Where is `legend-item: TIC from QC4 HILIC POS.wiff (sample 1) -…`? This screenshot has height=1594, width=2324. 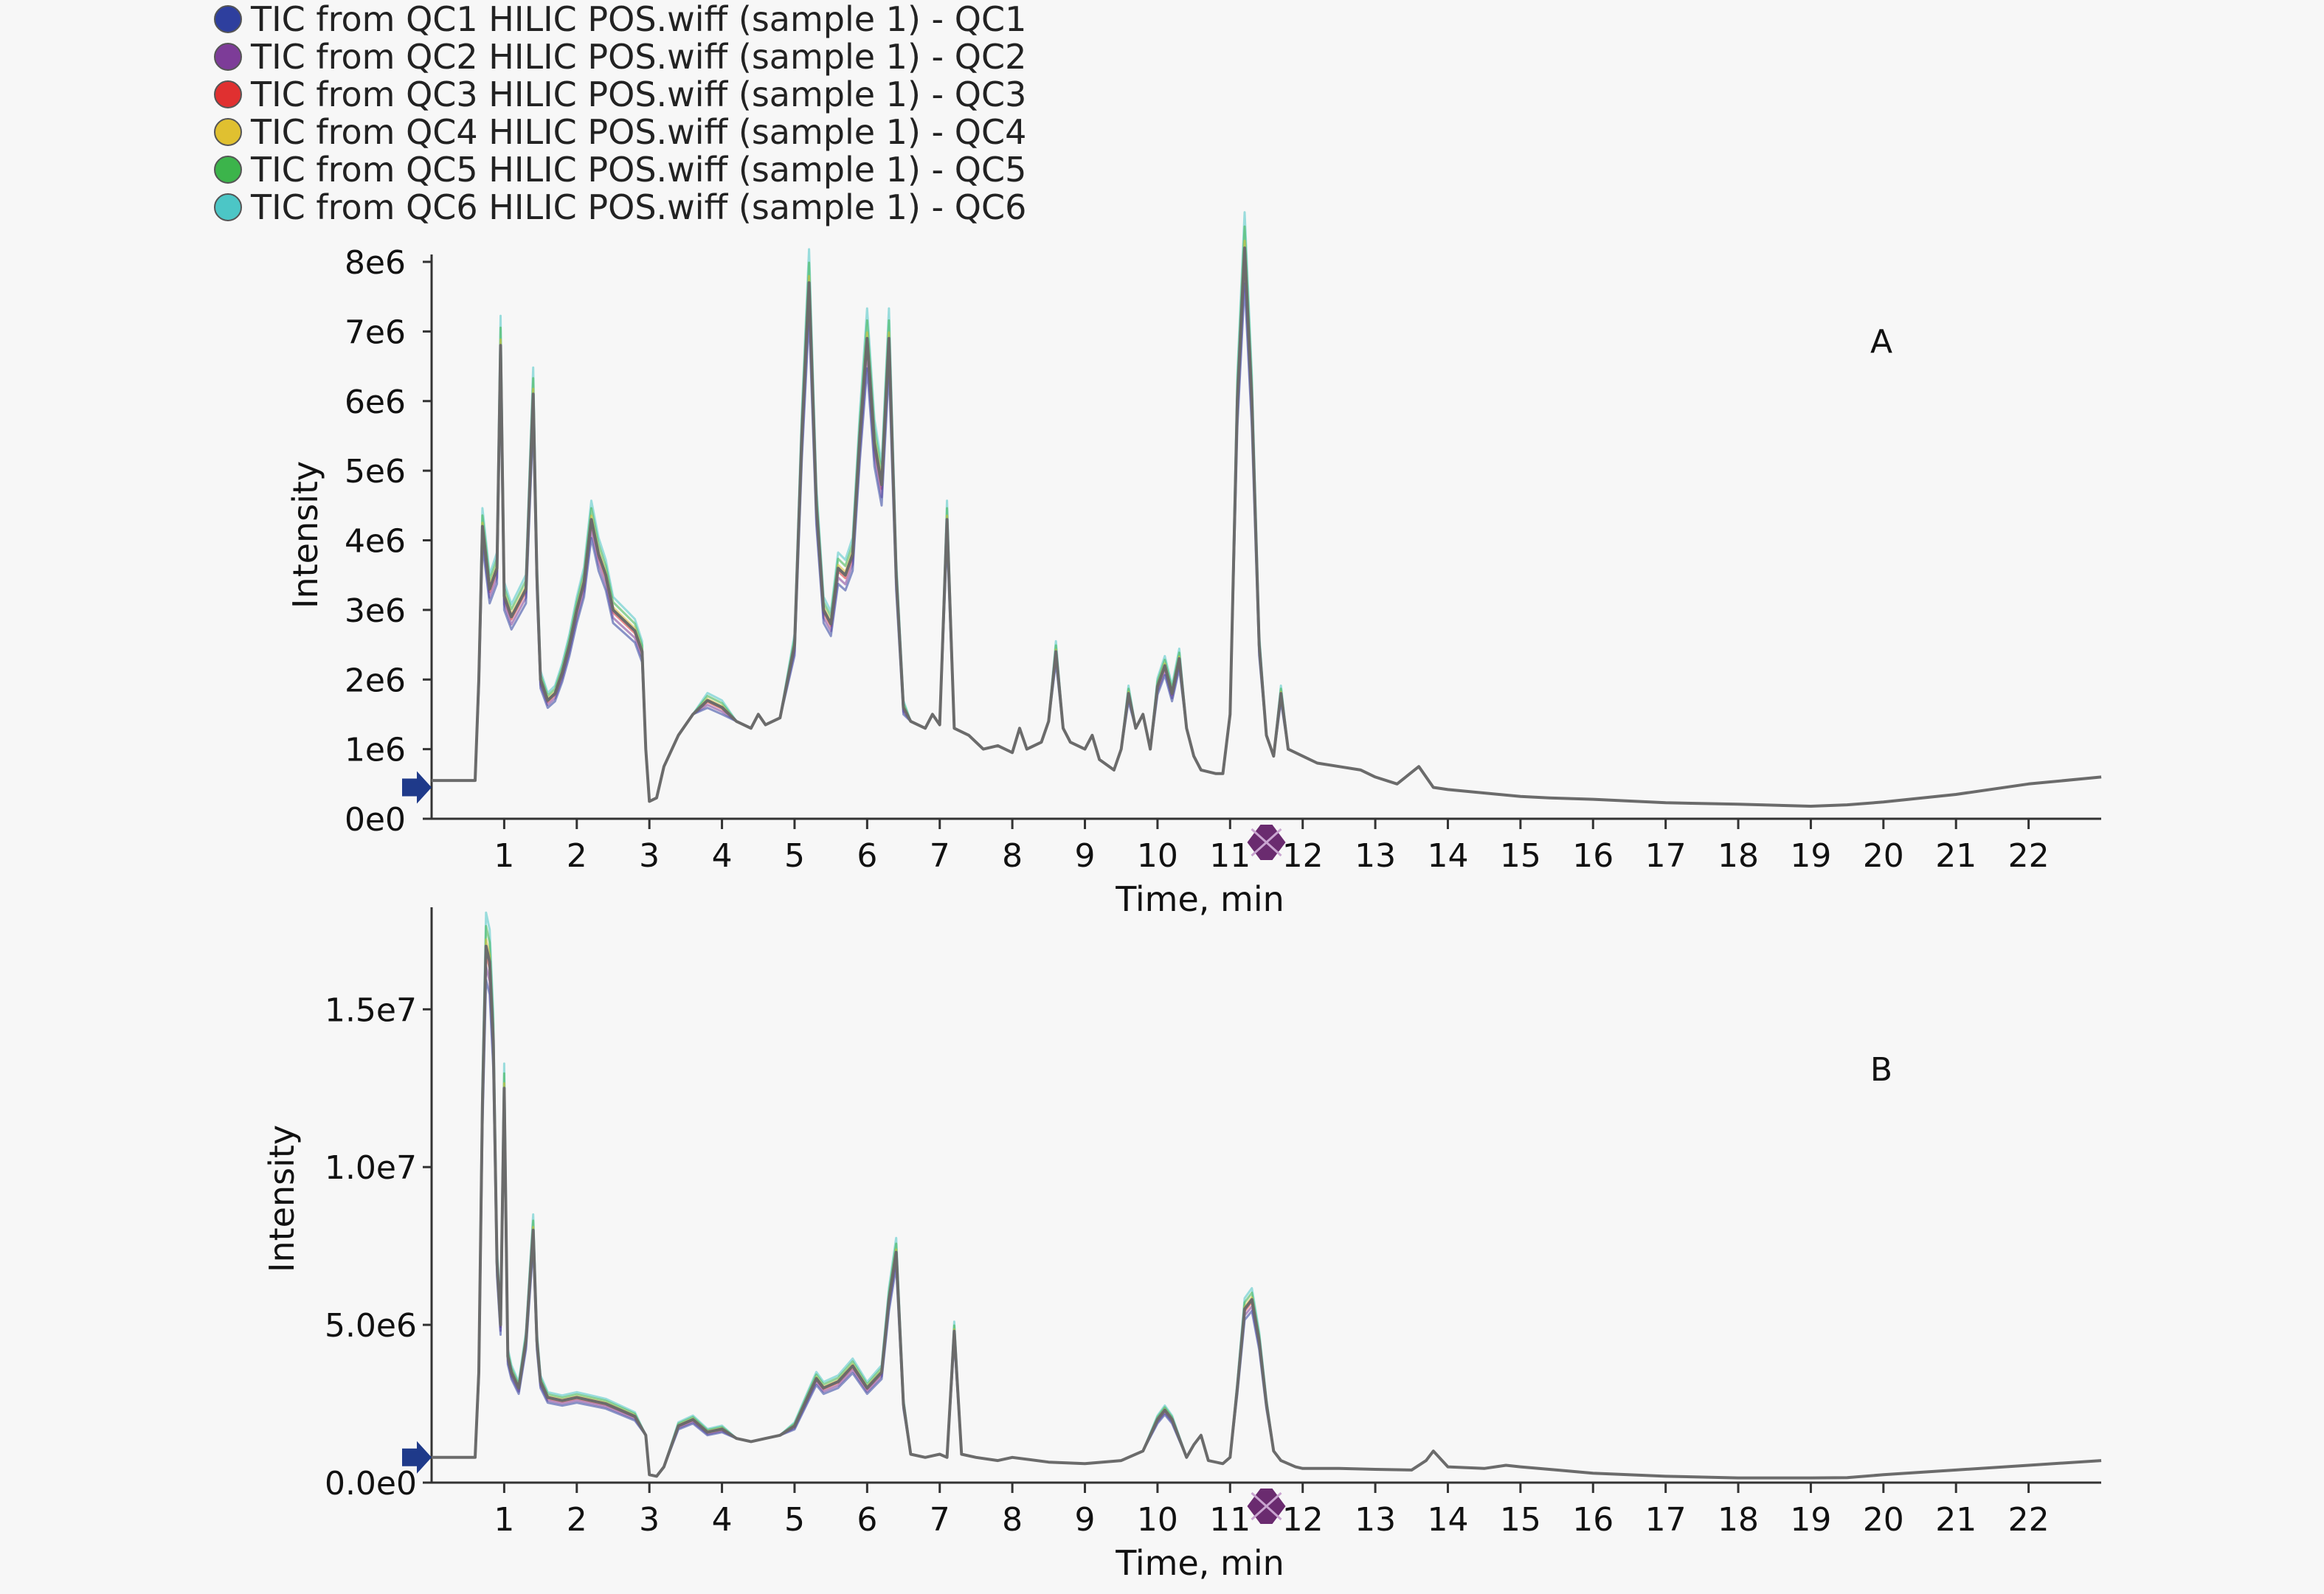 legend-item: TIC from QC4 HILIC POS.wiff (sample 1) -… is located at coordinates (620, 131).